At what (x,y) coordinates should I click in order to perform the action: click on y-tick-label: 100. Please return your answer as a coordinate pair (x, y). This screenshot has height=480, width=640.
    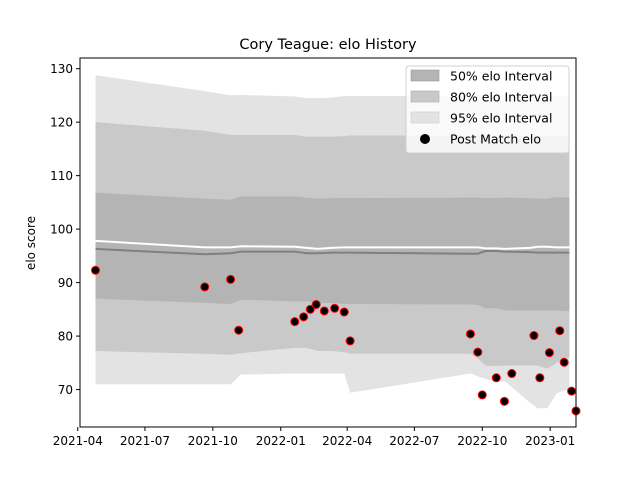
    Looking at the image, I should click on (61, 230).